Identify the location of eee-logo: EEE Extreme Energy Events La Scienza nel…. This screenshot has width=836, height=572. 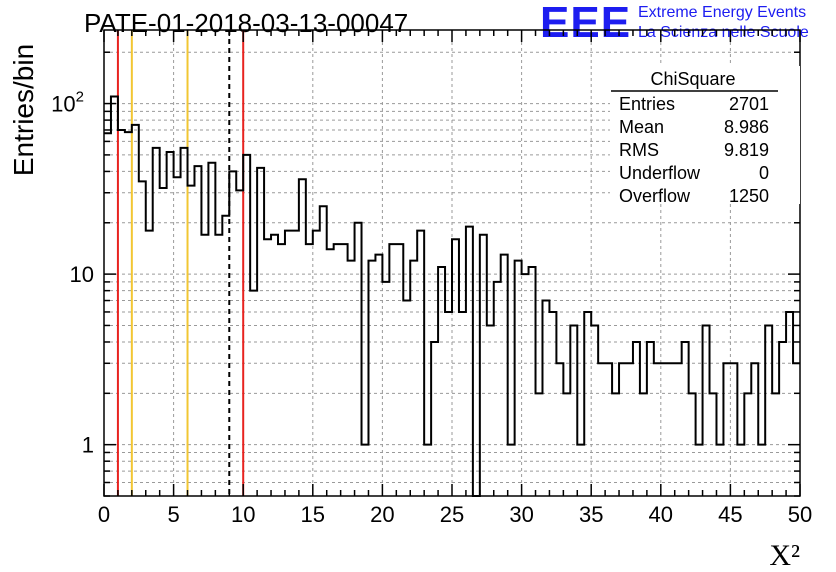
(685, 24).